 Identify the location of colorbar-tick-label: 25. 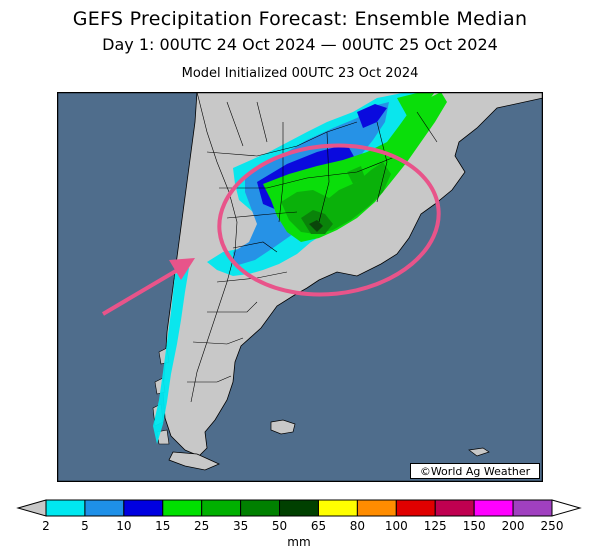
(201, 526).